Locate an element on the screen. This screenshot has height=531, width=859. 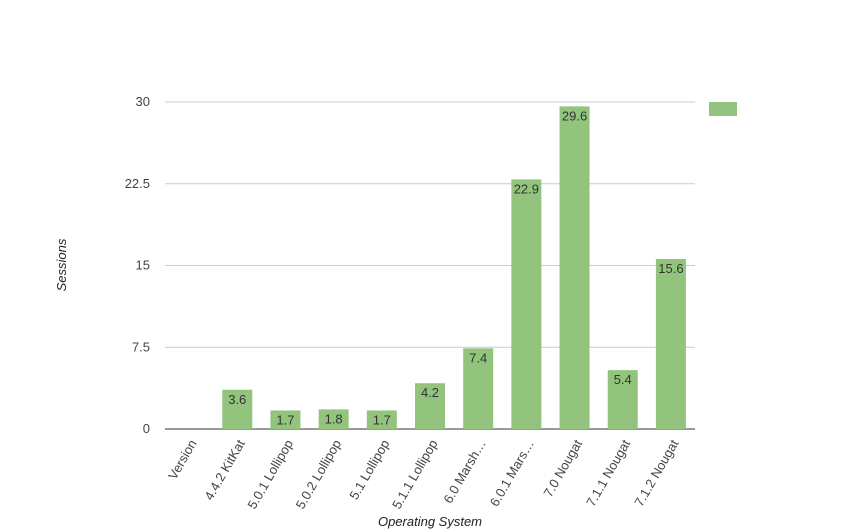
data-label: 22.9 is located at coordinates (526, 188).